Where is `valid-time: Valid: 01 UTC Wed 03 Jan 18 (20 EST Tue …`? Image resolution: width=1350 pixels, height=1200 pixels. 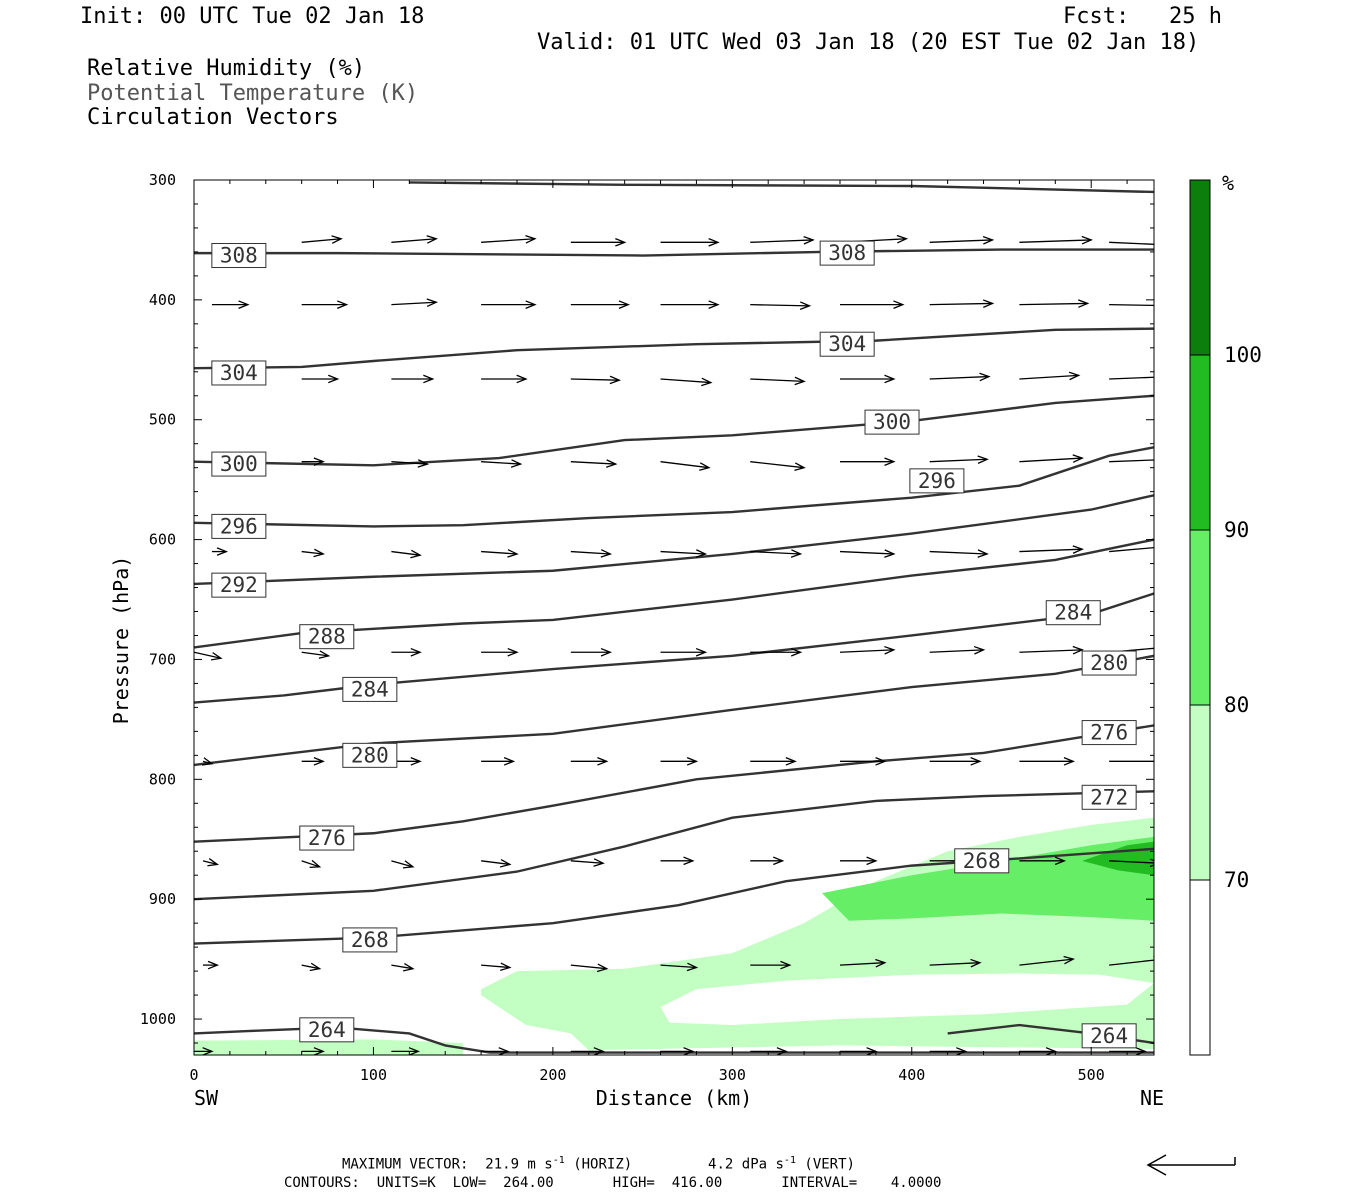 valid-time: Valid: 01 UTC Wed 03 Jan 18 (20 EST Tue … is located at coordinates (868, 42).